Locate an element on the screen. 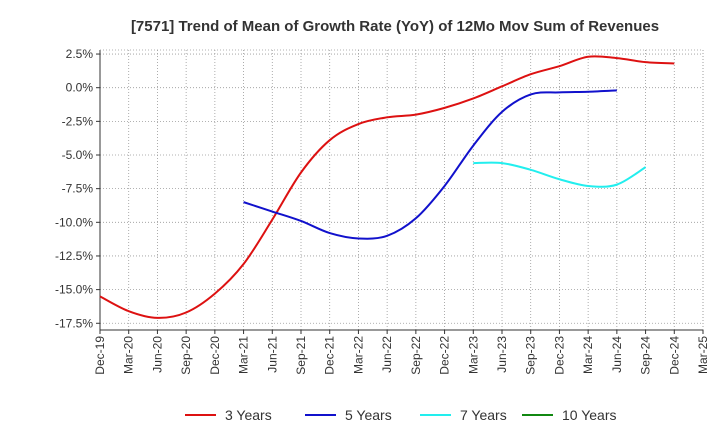 The height and width of the screenshot is (445, 720). x-tick-label: Mar-20 is located at coordinates (129, 355).